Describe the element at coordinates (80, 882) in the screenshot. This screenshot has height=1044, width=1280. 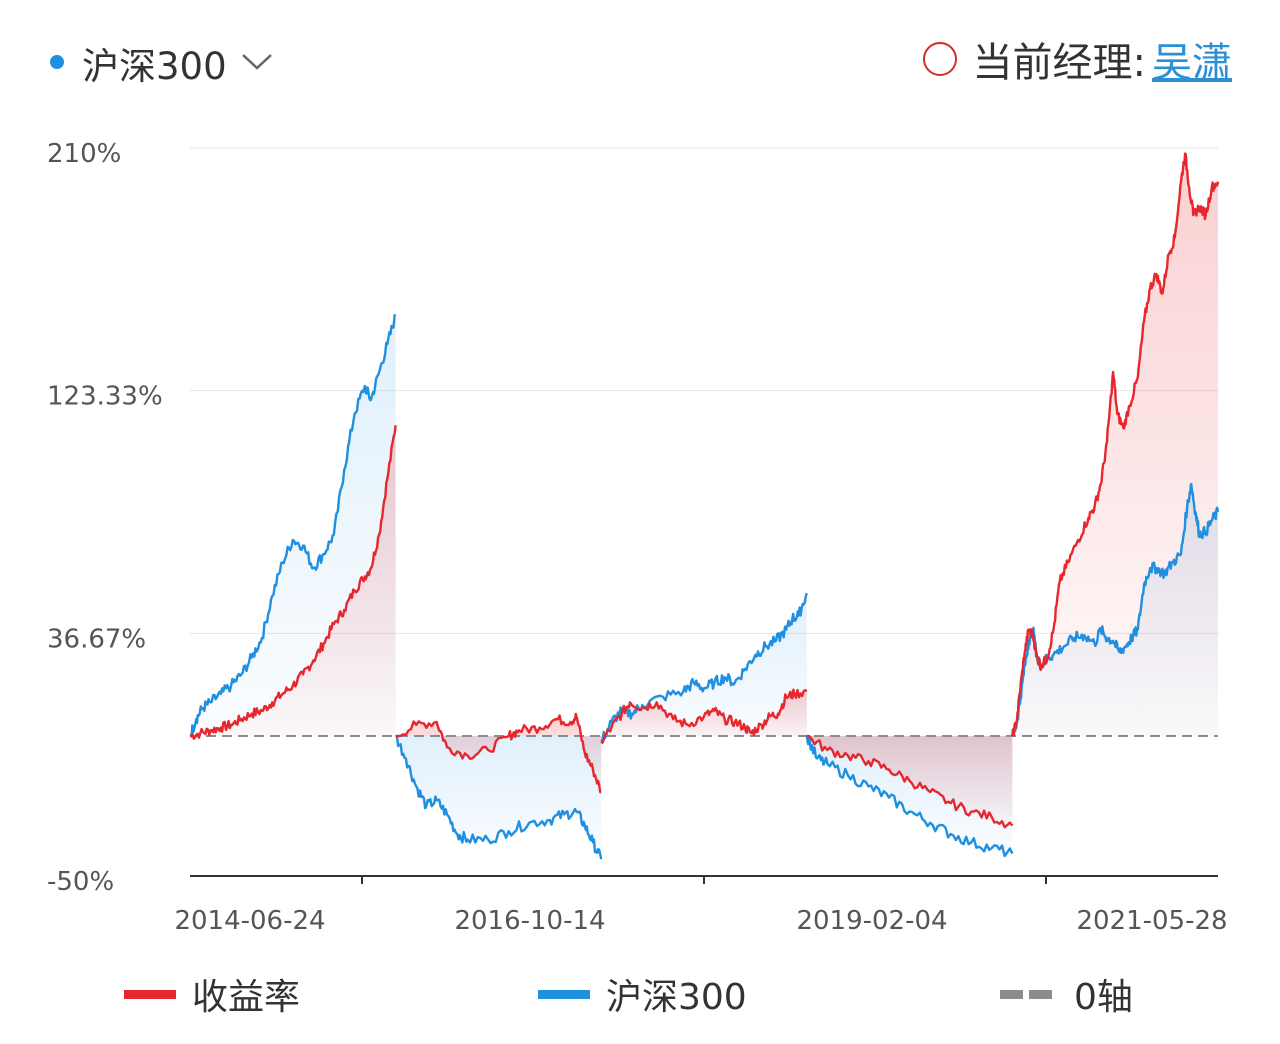
I see `y-tick-label: -50%` at that location.